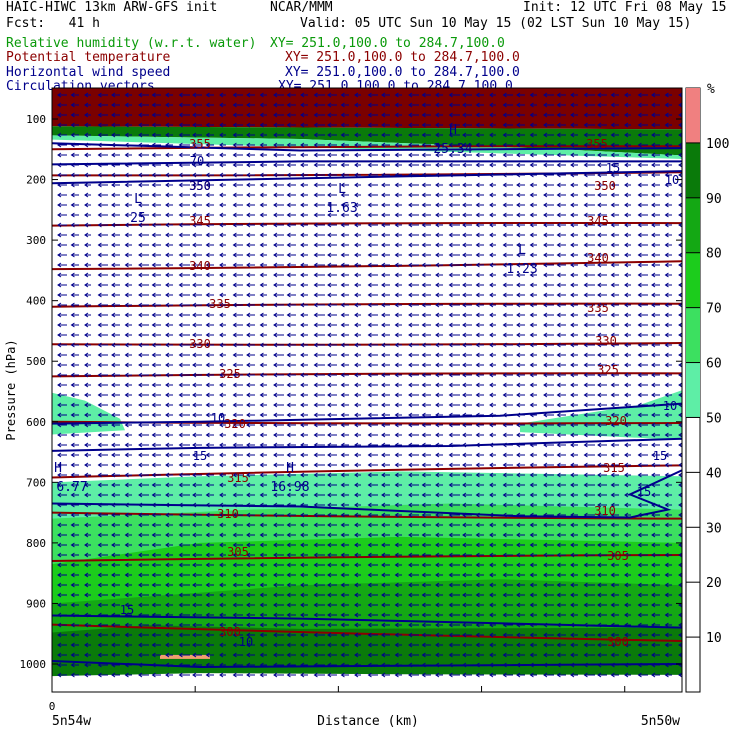 The width and height of the screenshot is (740, 740). I want to click on y-tick-label: 800, so click(36, 543).